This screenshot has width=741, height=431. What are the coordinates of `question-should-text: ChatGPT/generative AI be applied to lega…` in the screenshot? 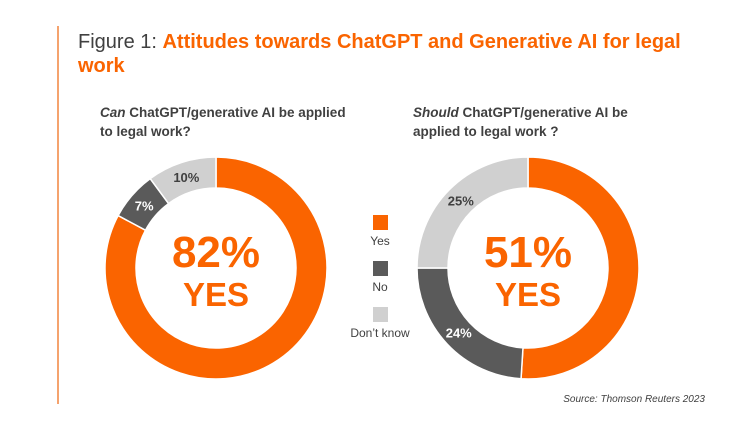 It's located at (520, 122).